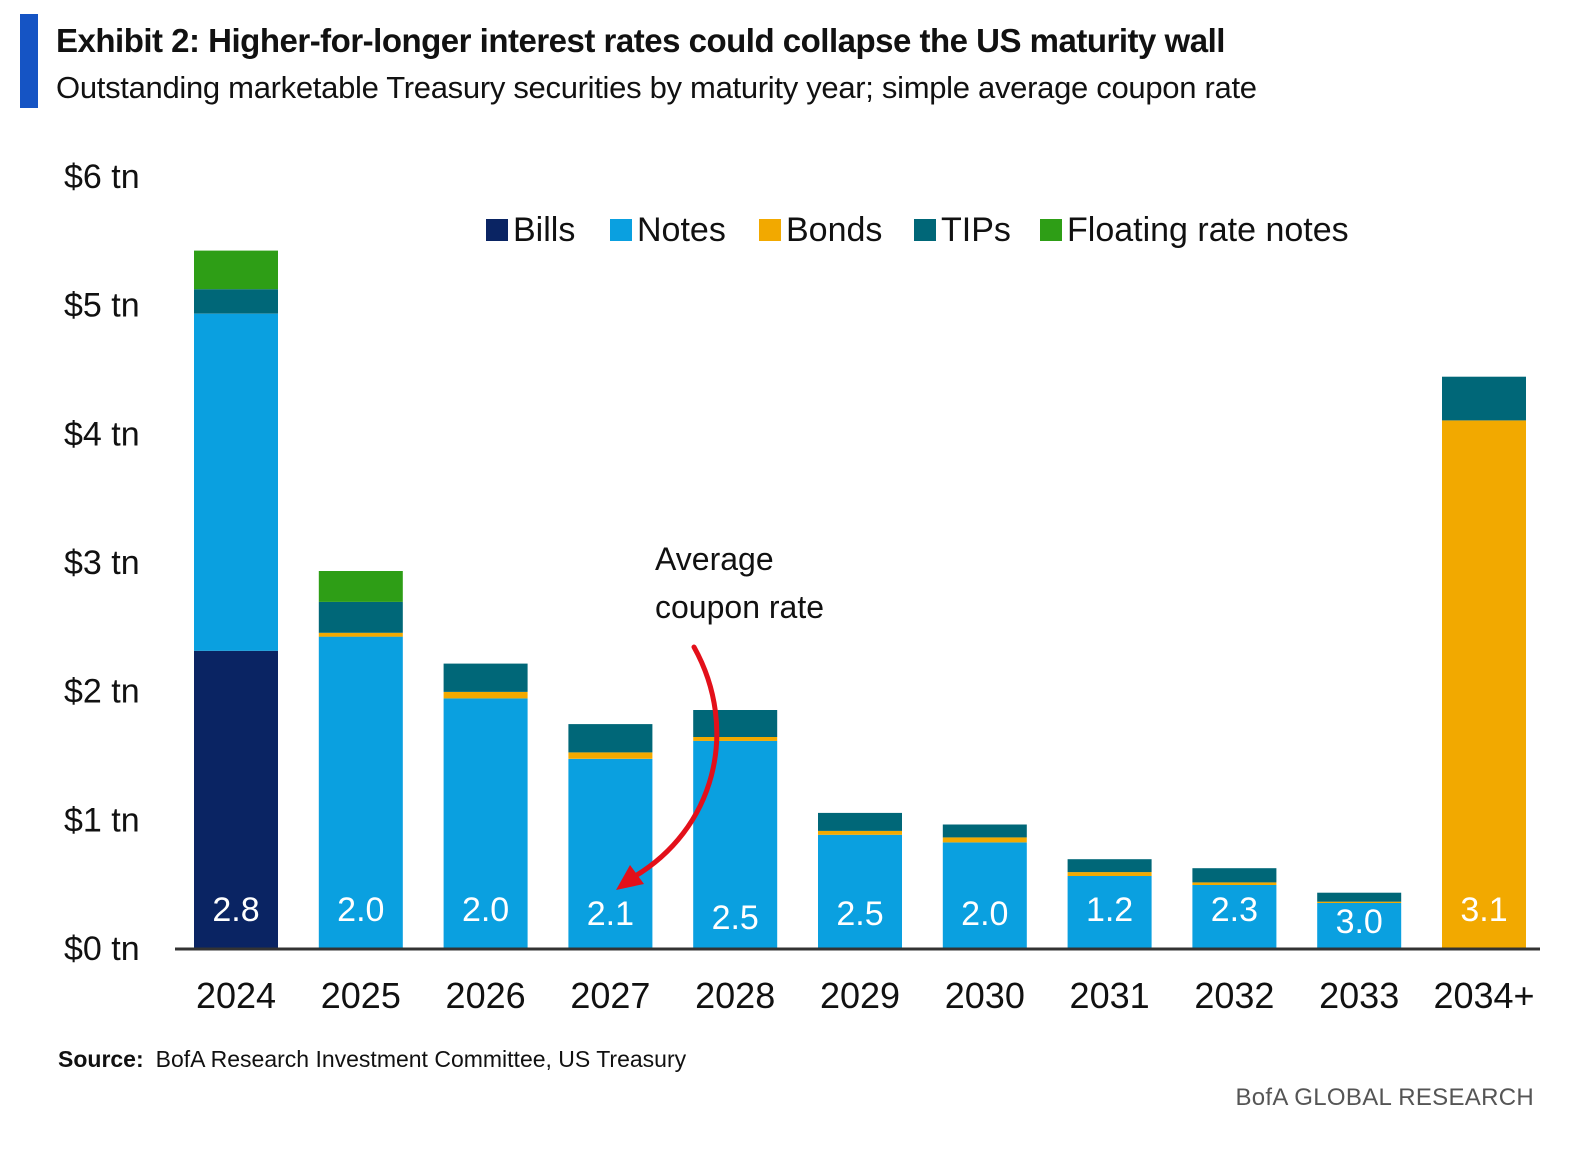 The width and height of the screenshot is (1588, 1158). I want to click on coupon-label: 2.8, so click(235, 910).